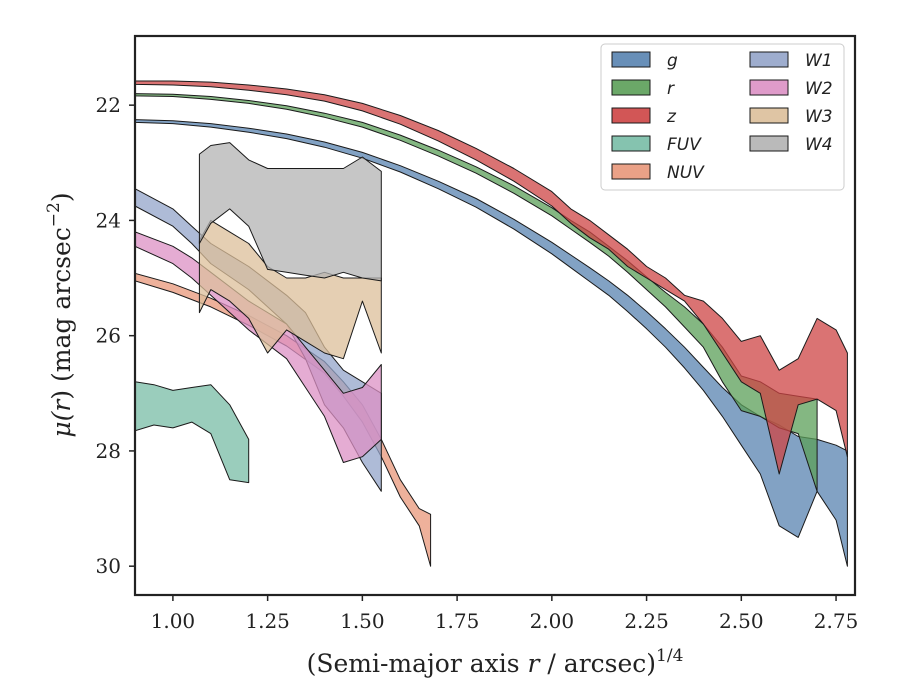 The width and height of the screenshot is (900, 700). What do you see at coordinates (631, 143) in the screenshot?
I see `legend-swatch-fuv` at bounding box center [631, 143].